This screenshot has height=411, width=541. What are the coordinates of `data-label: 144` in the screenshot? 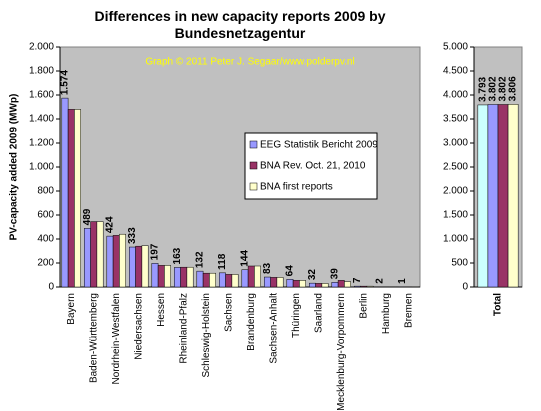 It's located at (245, 258).